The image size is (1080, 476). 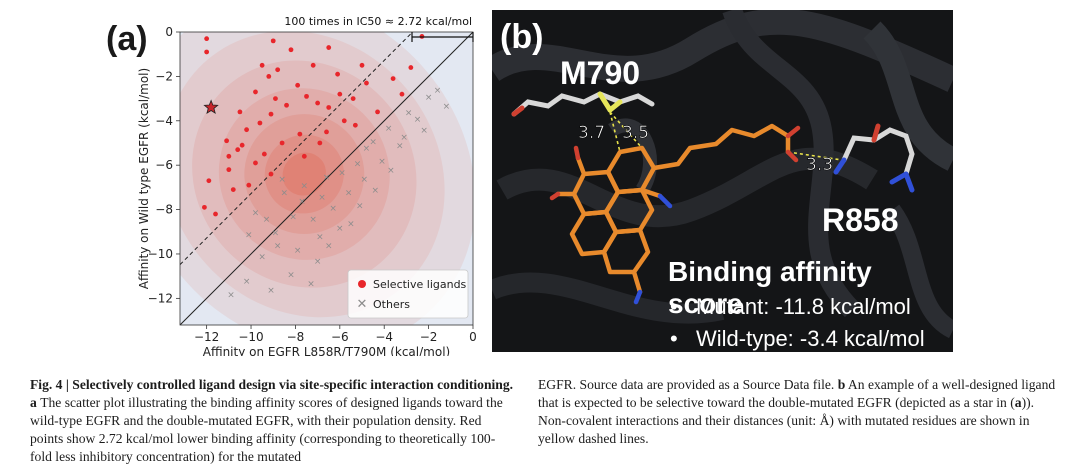 What do you see at coordinates (362, 284) in the screenshot?
I see `legend-selective-marker` at bounding box center [362, 284].